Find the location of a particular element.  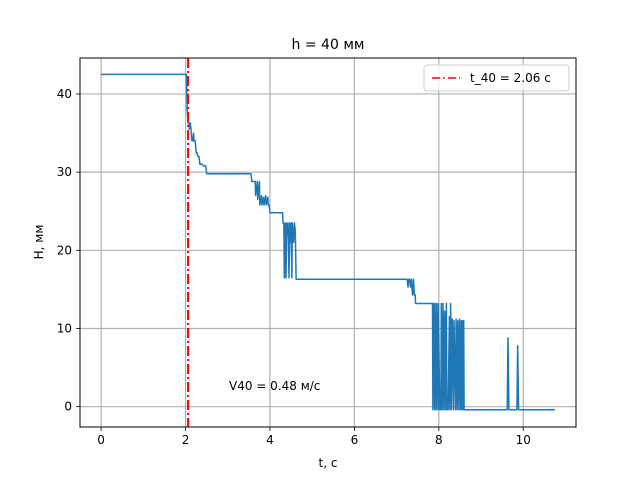

legend: t_40 = 2.06 с is located at coordinates (496, 78).